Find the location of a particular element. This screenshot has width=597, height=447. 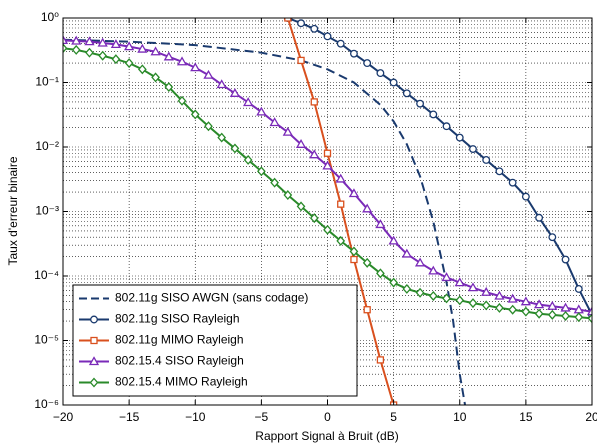

x-tick-label: −20 is located at coordinates (63, 417).